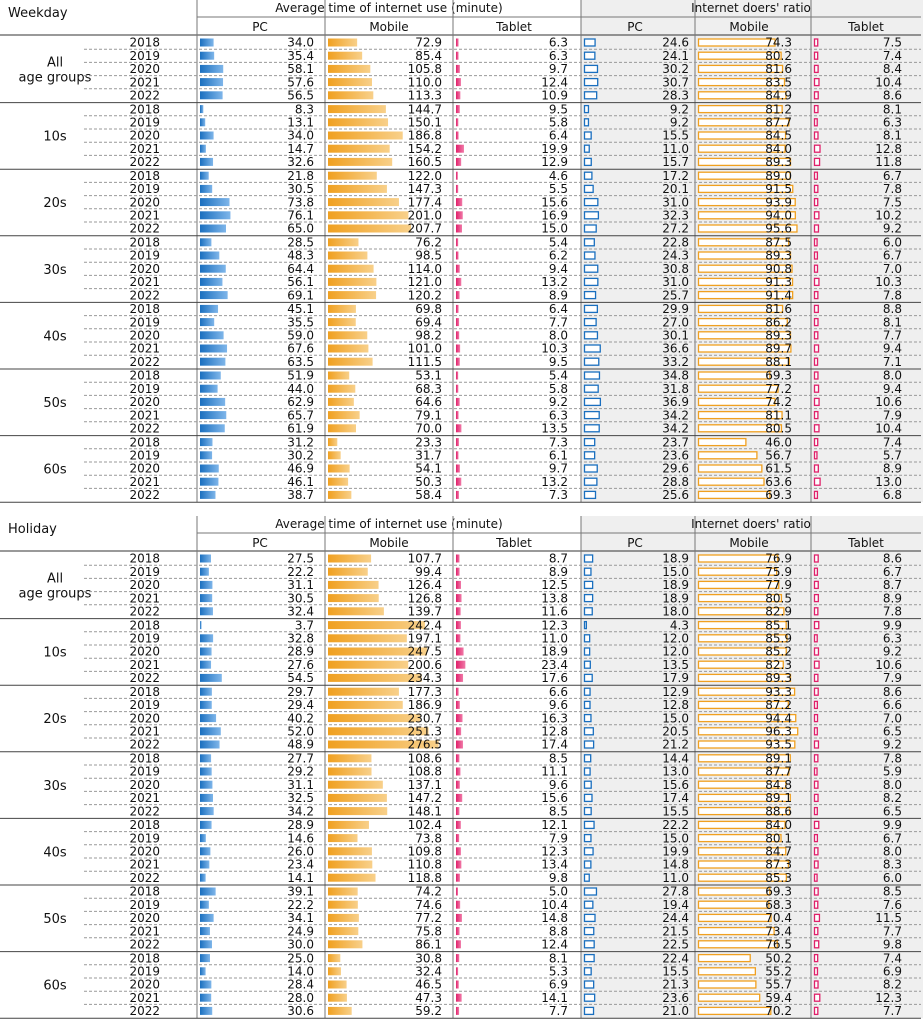  I want to click on tablet-time-value: 16.3, so click(554, 718).